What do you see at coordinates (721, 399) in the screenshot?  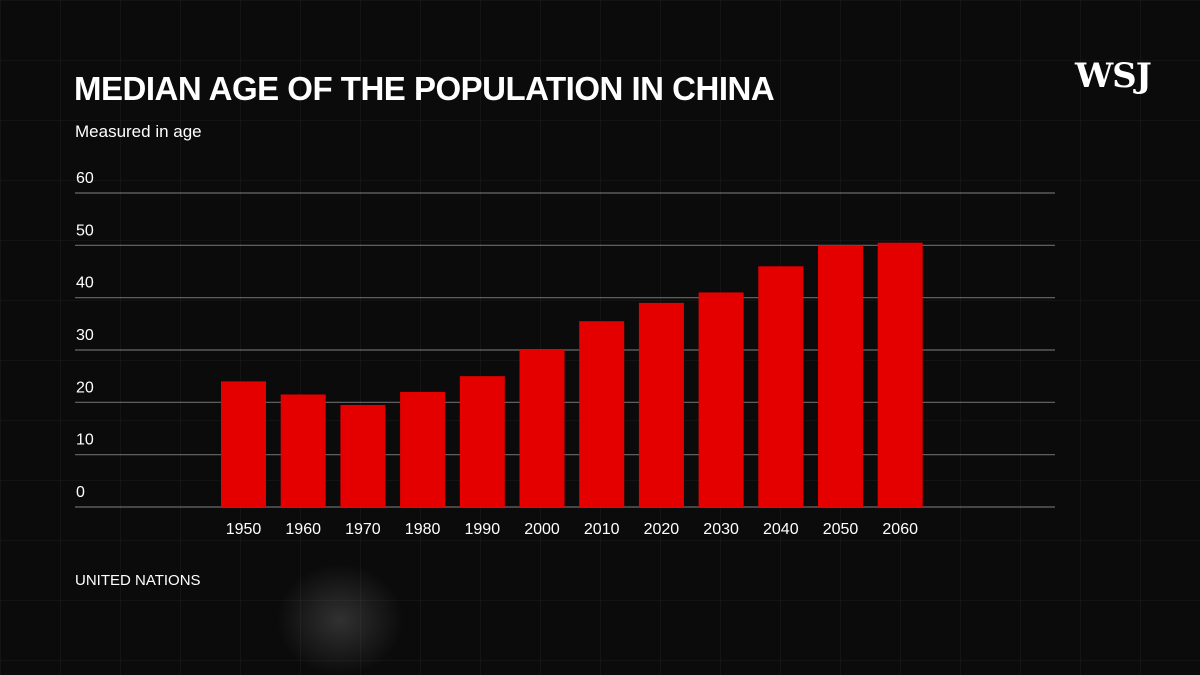 I see `bar-2030` at bounding box center [721, 399].